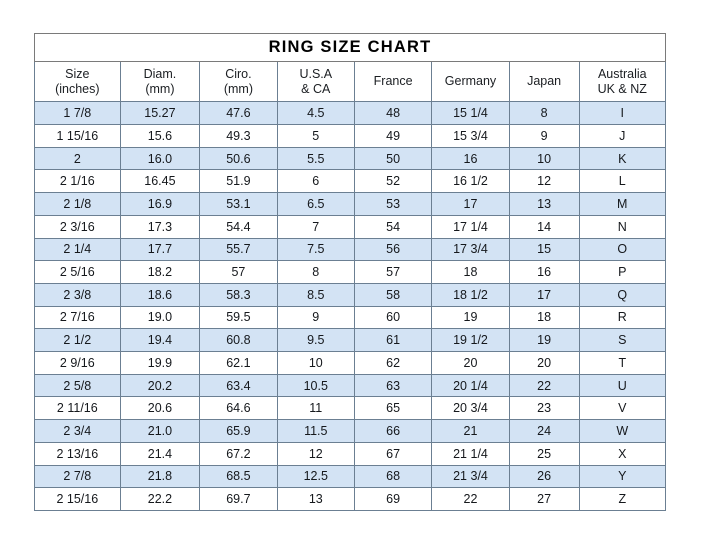 Image resolution: width=708 pixels, height=549 pixels. Describe the element at coordinates (393, 226) in the screenshot. I see `table-cell: 54` at that location.